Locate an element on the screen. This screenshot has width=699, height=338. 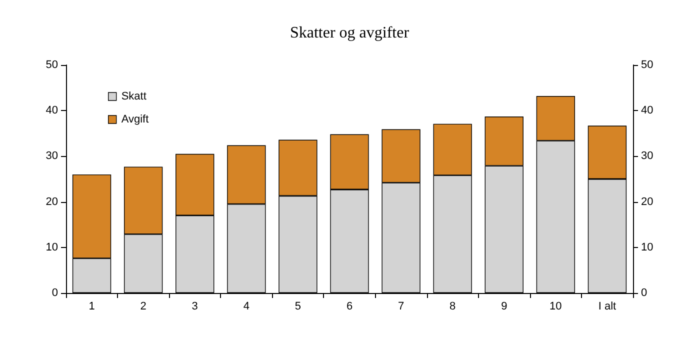
y2-tick-label: 40 is located at coordinates (647, 110).